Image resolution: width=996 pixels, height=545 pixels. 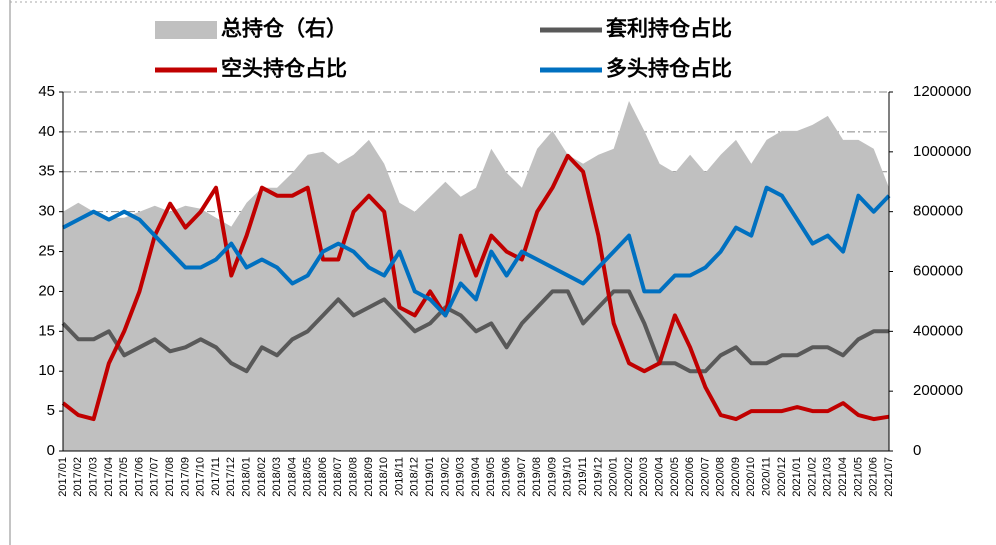 What do you see at coordinates (46, 251) in the screenshot?
I see `y-tick-label: 25` at bounding box center [46, 251].